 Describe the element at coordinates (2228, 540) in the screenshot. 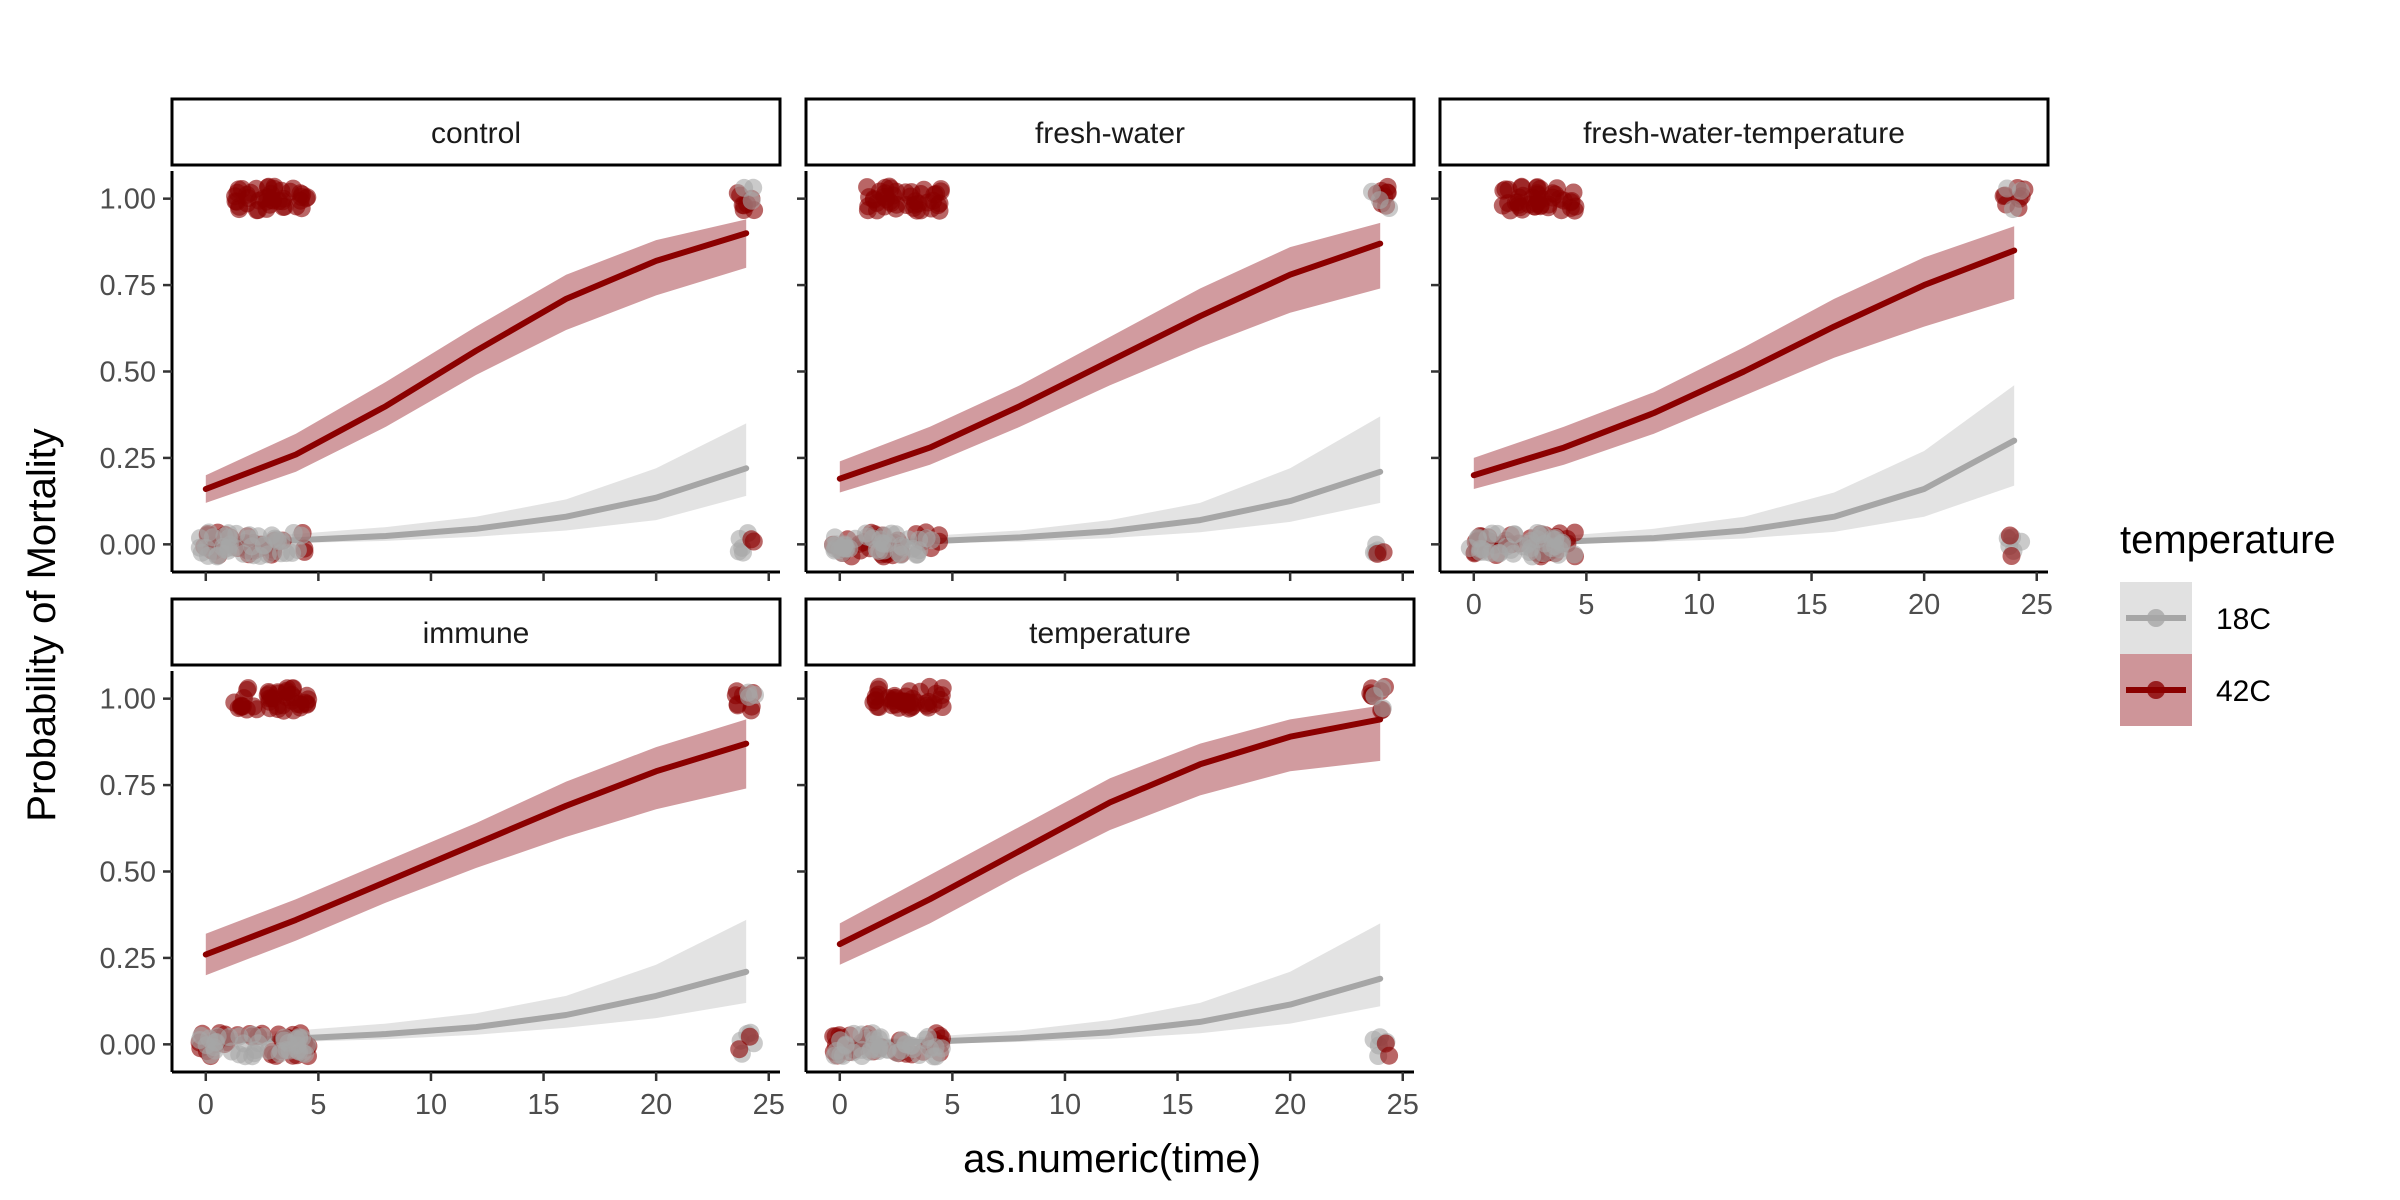

I see `legend-title: temperature` at that location.